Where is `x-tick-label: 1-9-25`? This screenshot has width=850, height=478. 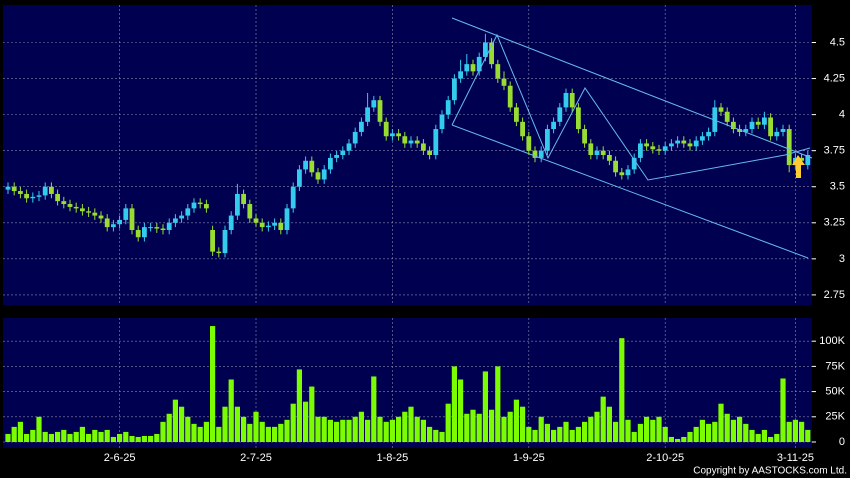
x-tick-label: 1-9-25 is located at coordinates (529, 458).